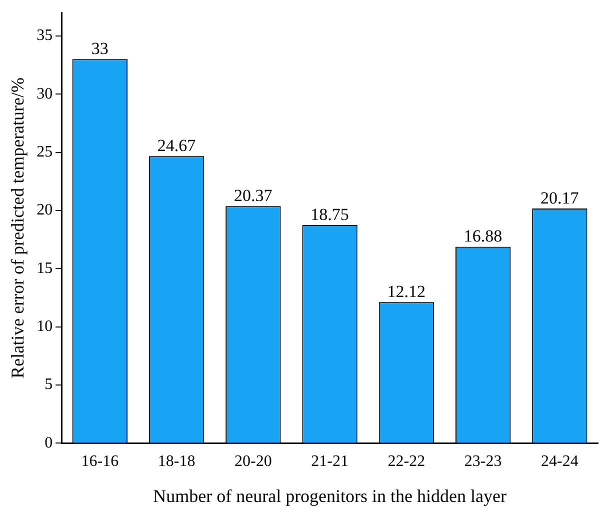 Image resolution: width=606 pixels, height=516 pixels. What do you see at coordinates (253, 461) in the screenshot?
I see `x-tick-label: 20-20` at bounding box center [253, 461].